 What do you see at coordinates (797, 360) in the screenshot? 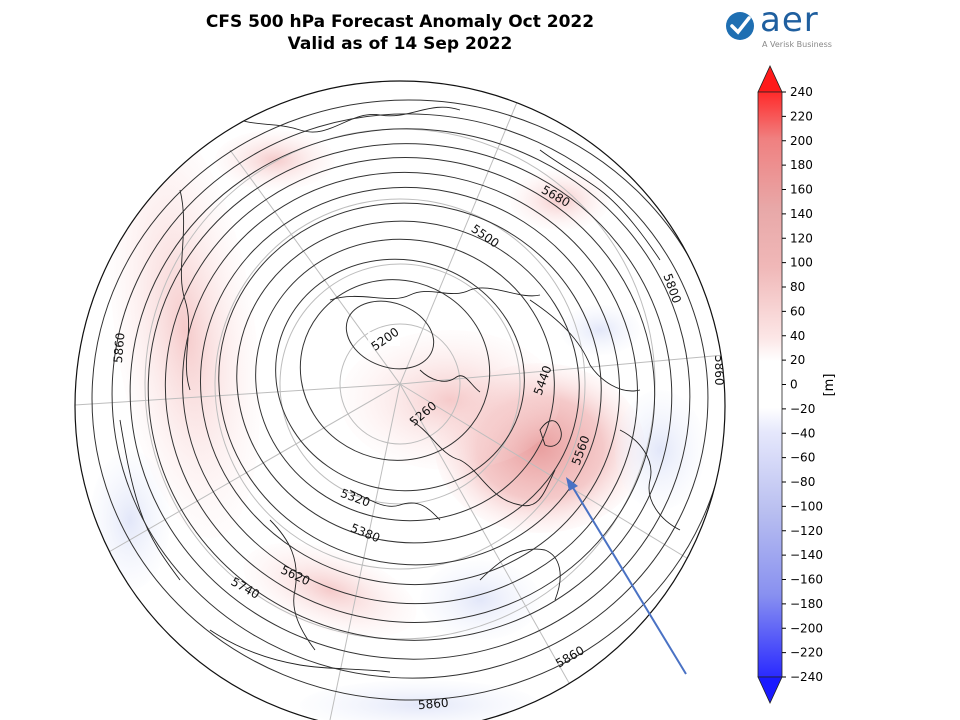
I see `colorbar-tick-label: 20` at bounding box center [797, 360].